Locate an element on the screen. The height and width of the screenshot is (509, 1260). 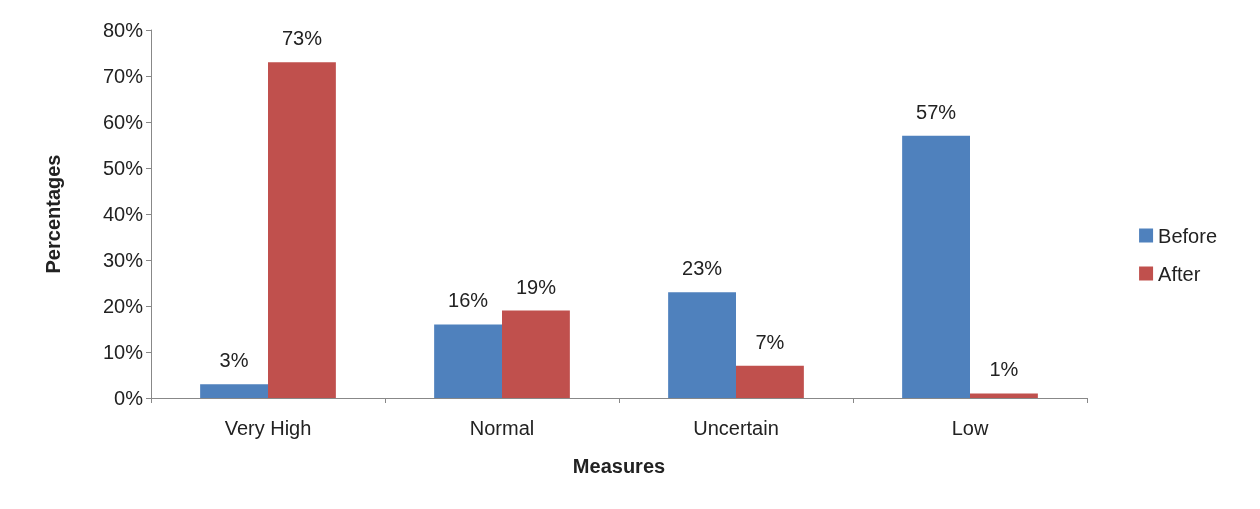
legend-label: After is located at coordinates (1179, 273).